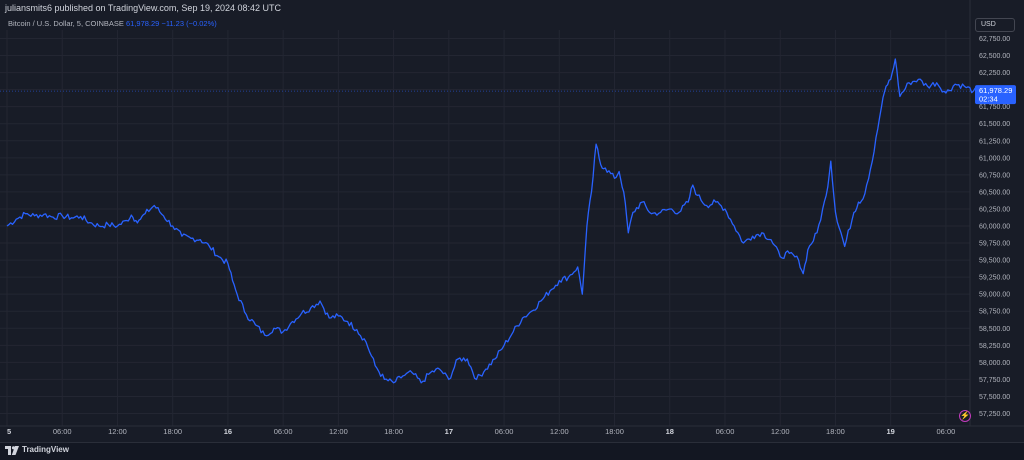  What do you see at coordinates (512, 451) in the screenshot?
I see `footer` at bounding box center [512, 451].